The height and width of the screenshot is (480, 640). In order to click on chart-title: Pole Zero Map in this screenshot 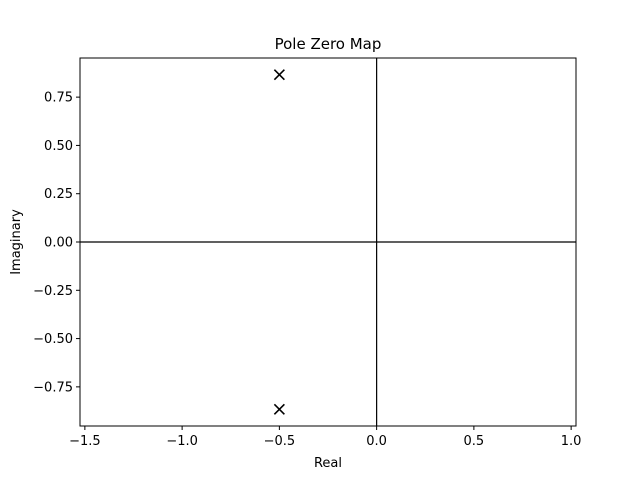, I will do `click(328, 44)`.